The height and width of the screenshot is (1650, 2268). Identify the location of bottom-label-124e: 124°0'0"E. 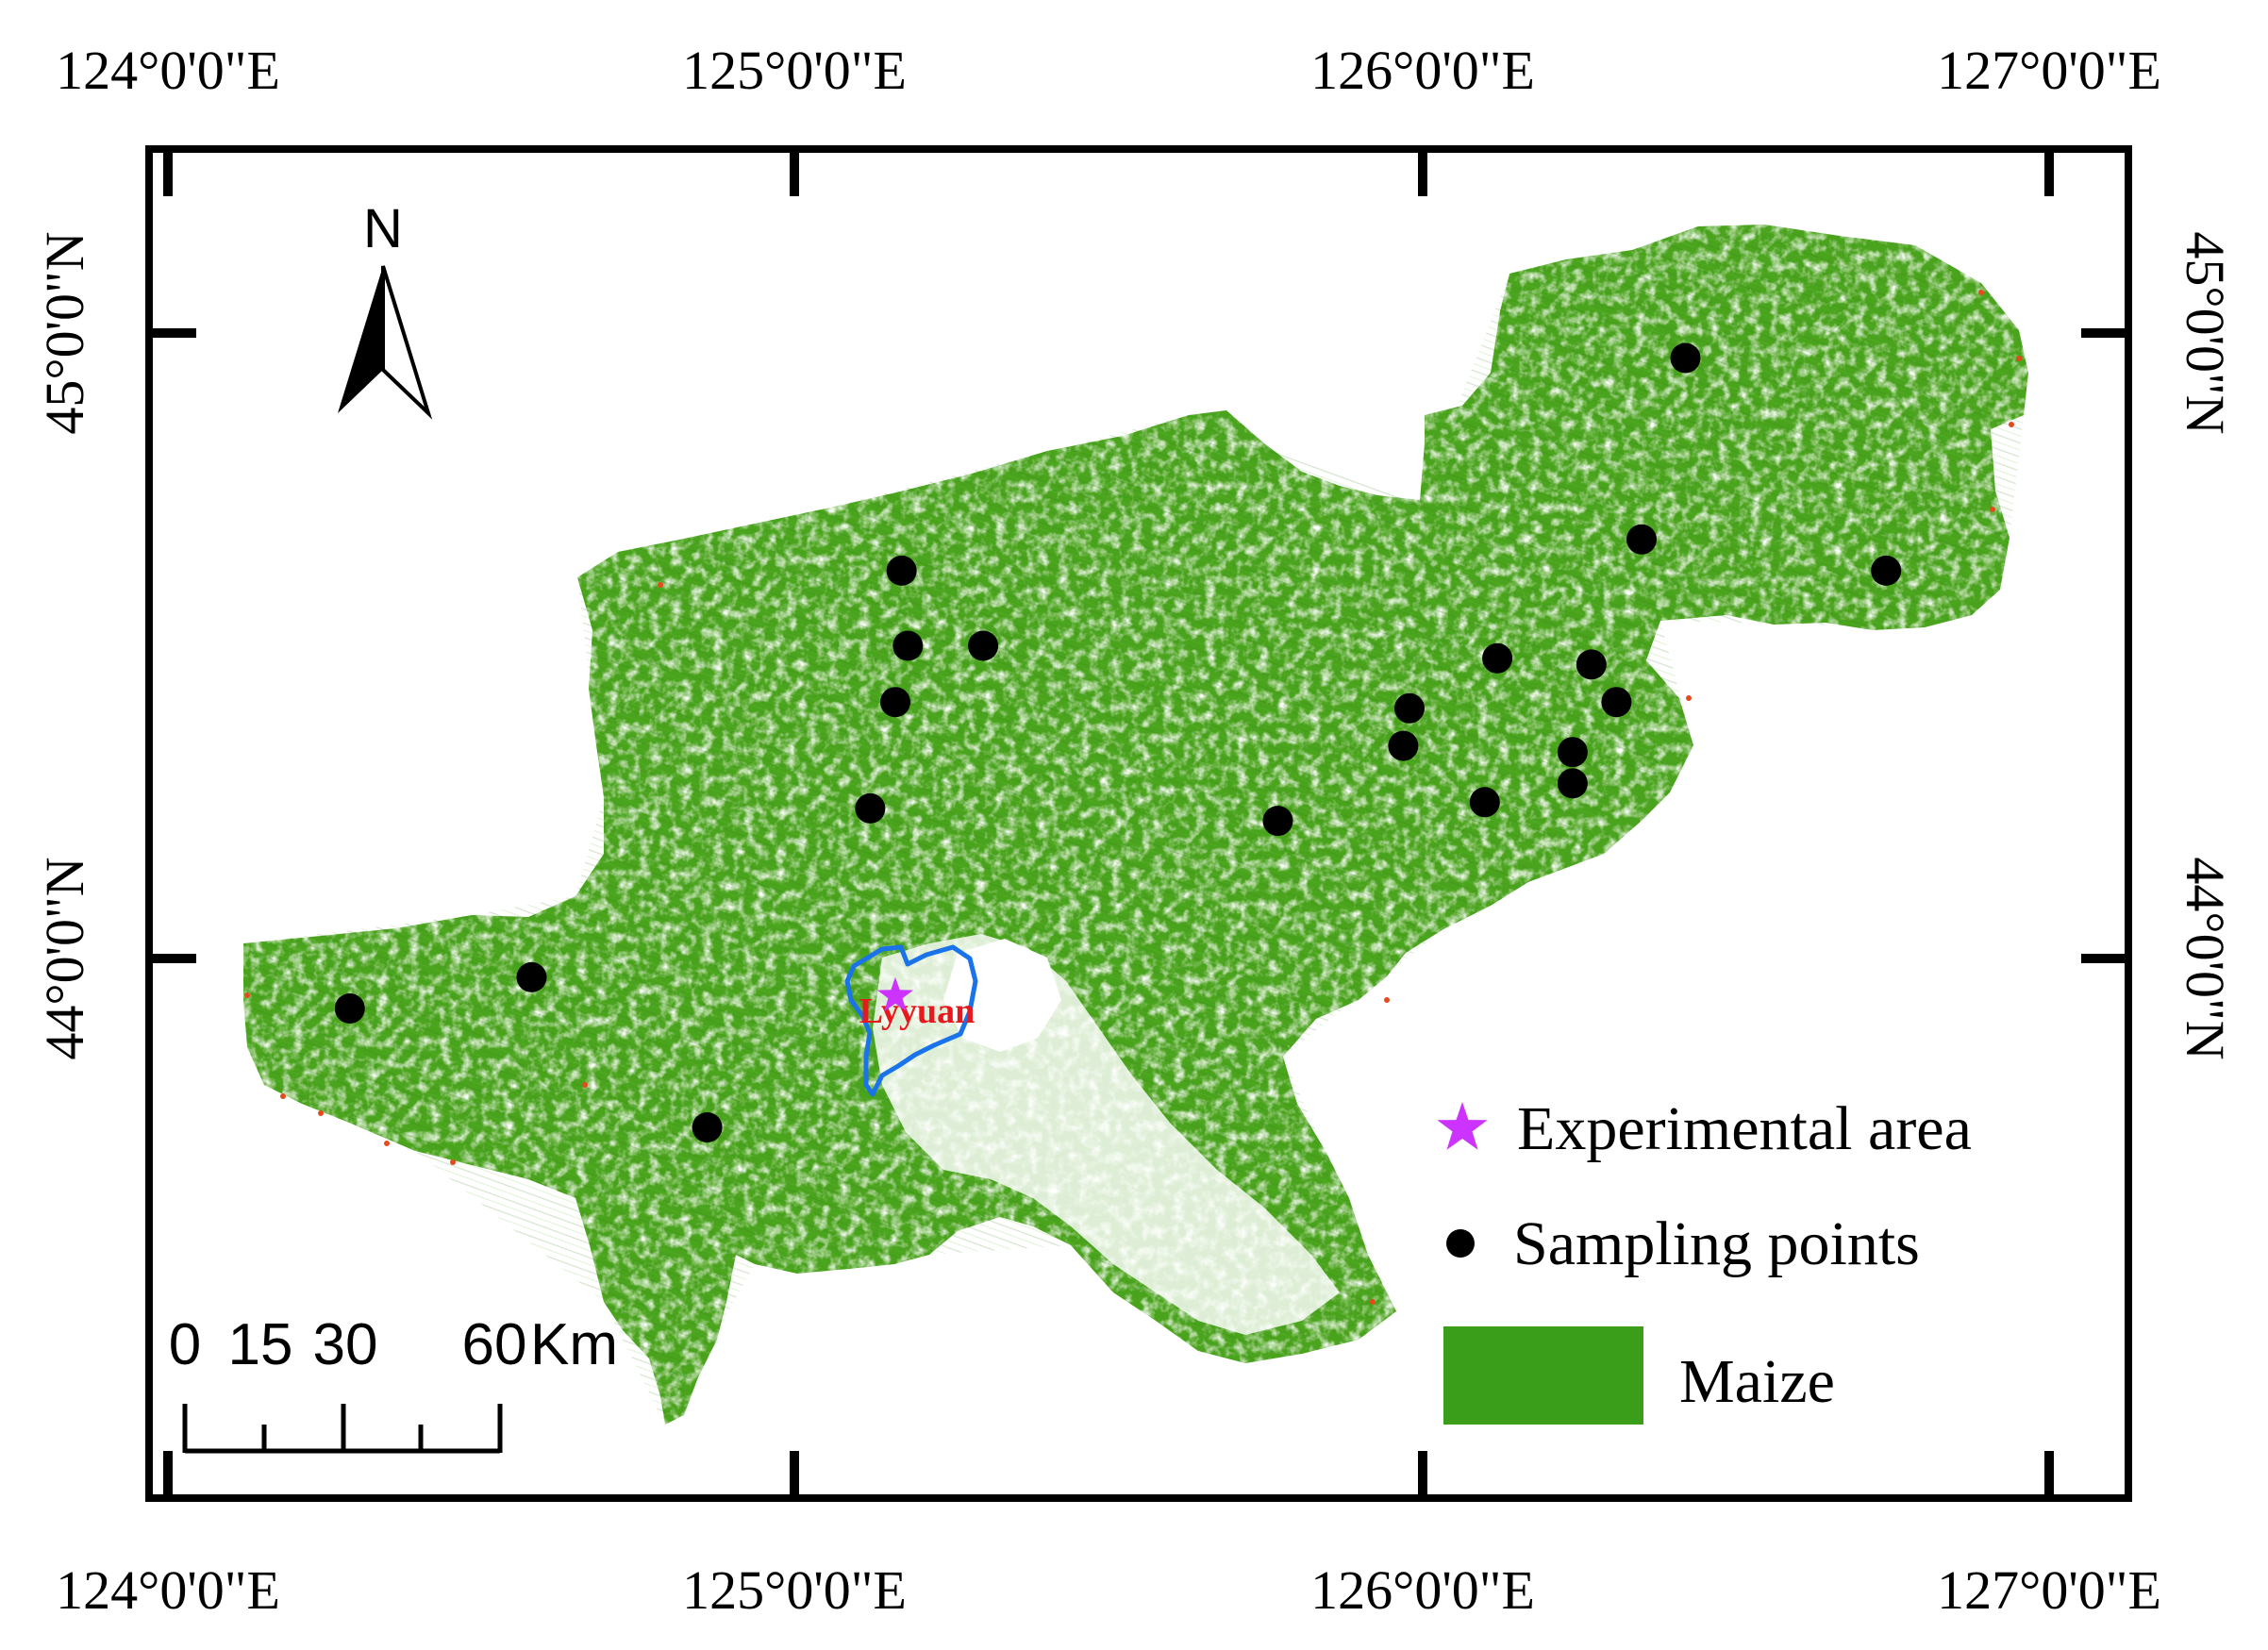
(168, 1590).